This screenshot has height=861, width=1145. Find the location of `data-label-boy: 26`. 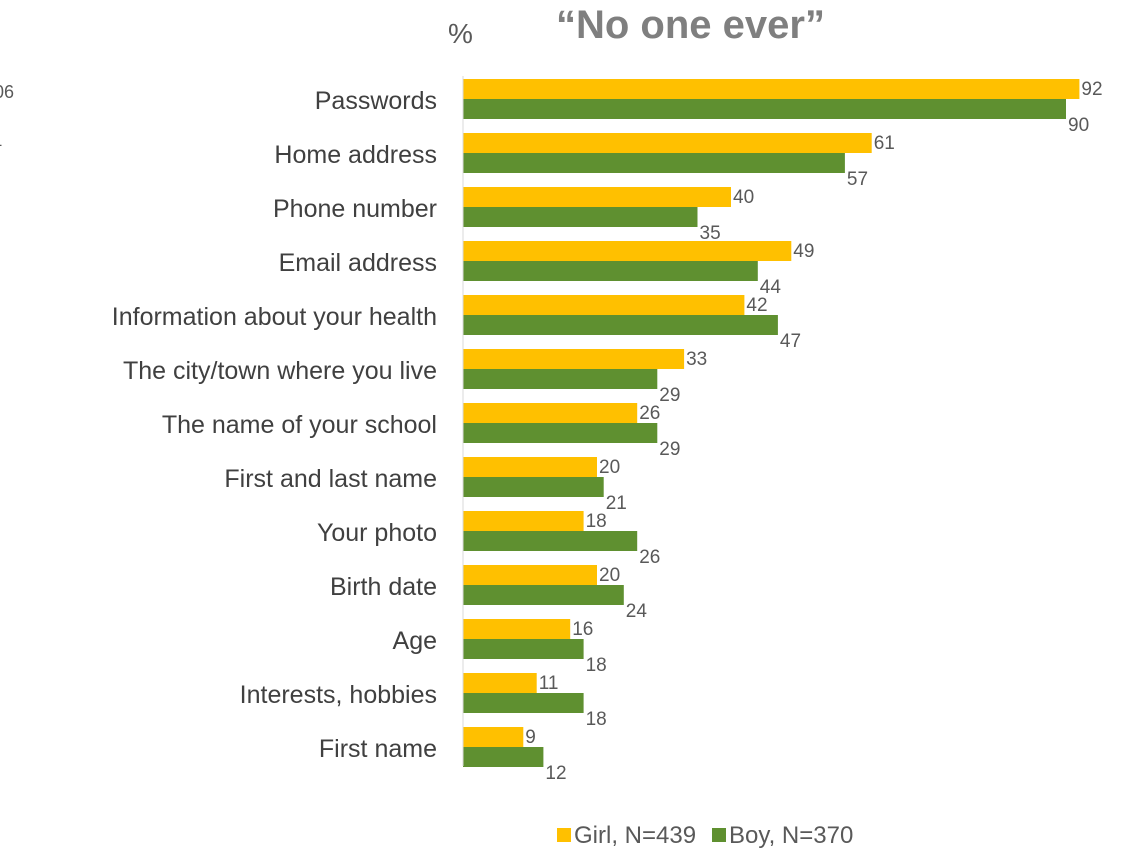

data-label-boy: 26 is located at coordinates (649, 557).